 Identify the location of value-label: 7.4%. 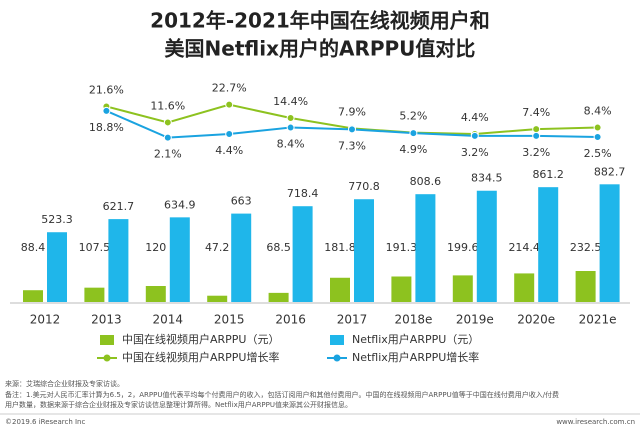
(536, 112).